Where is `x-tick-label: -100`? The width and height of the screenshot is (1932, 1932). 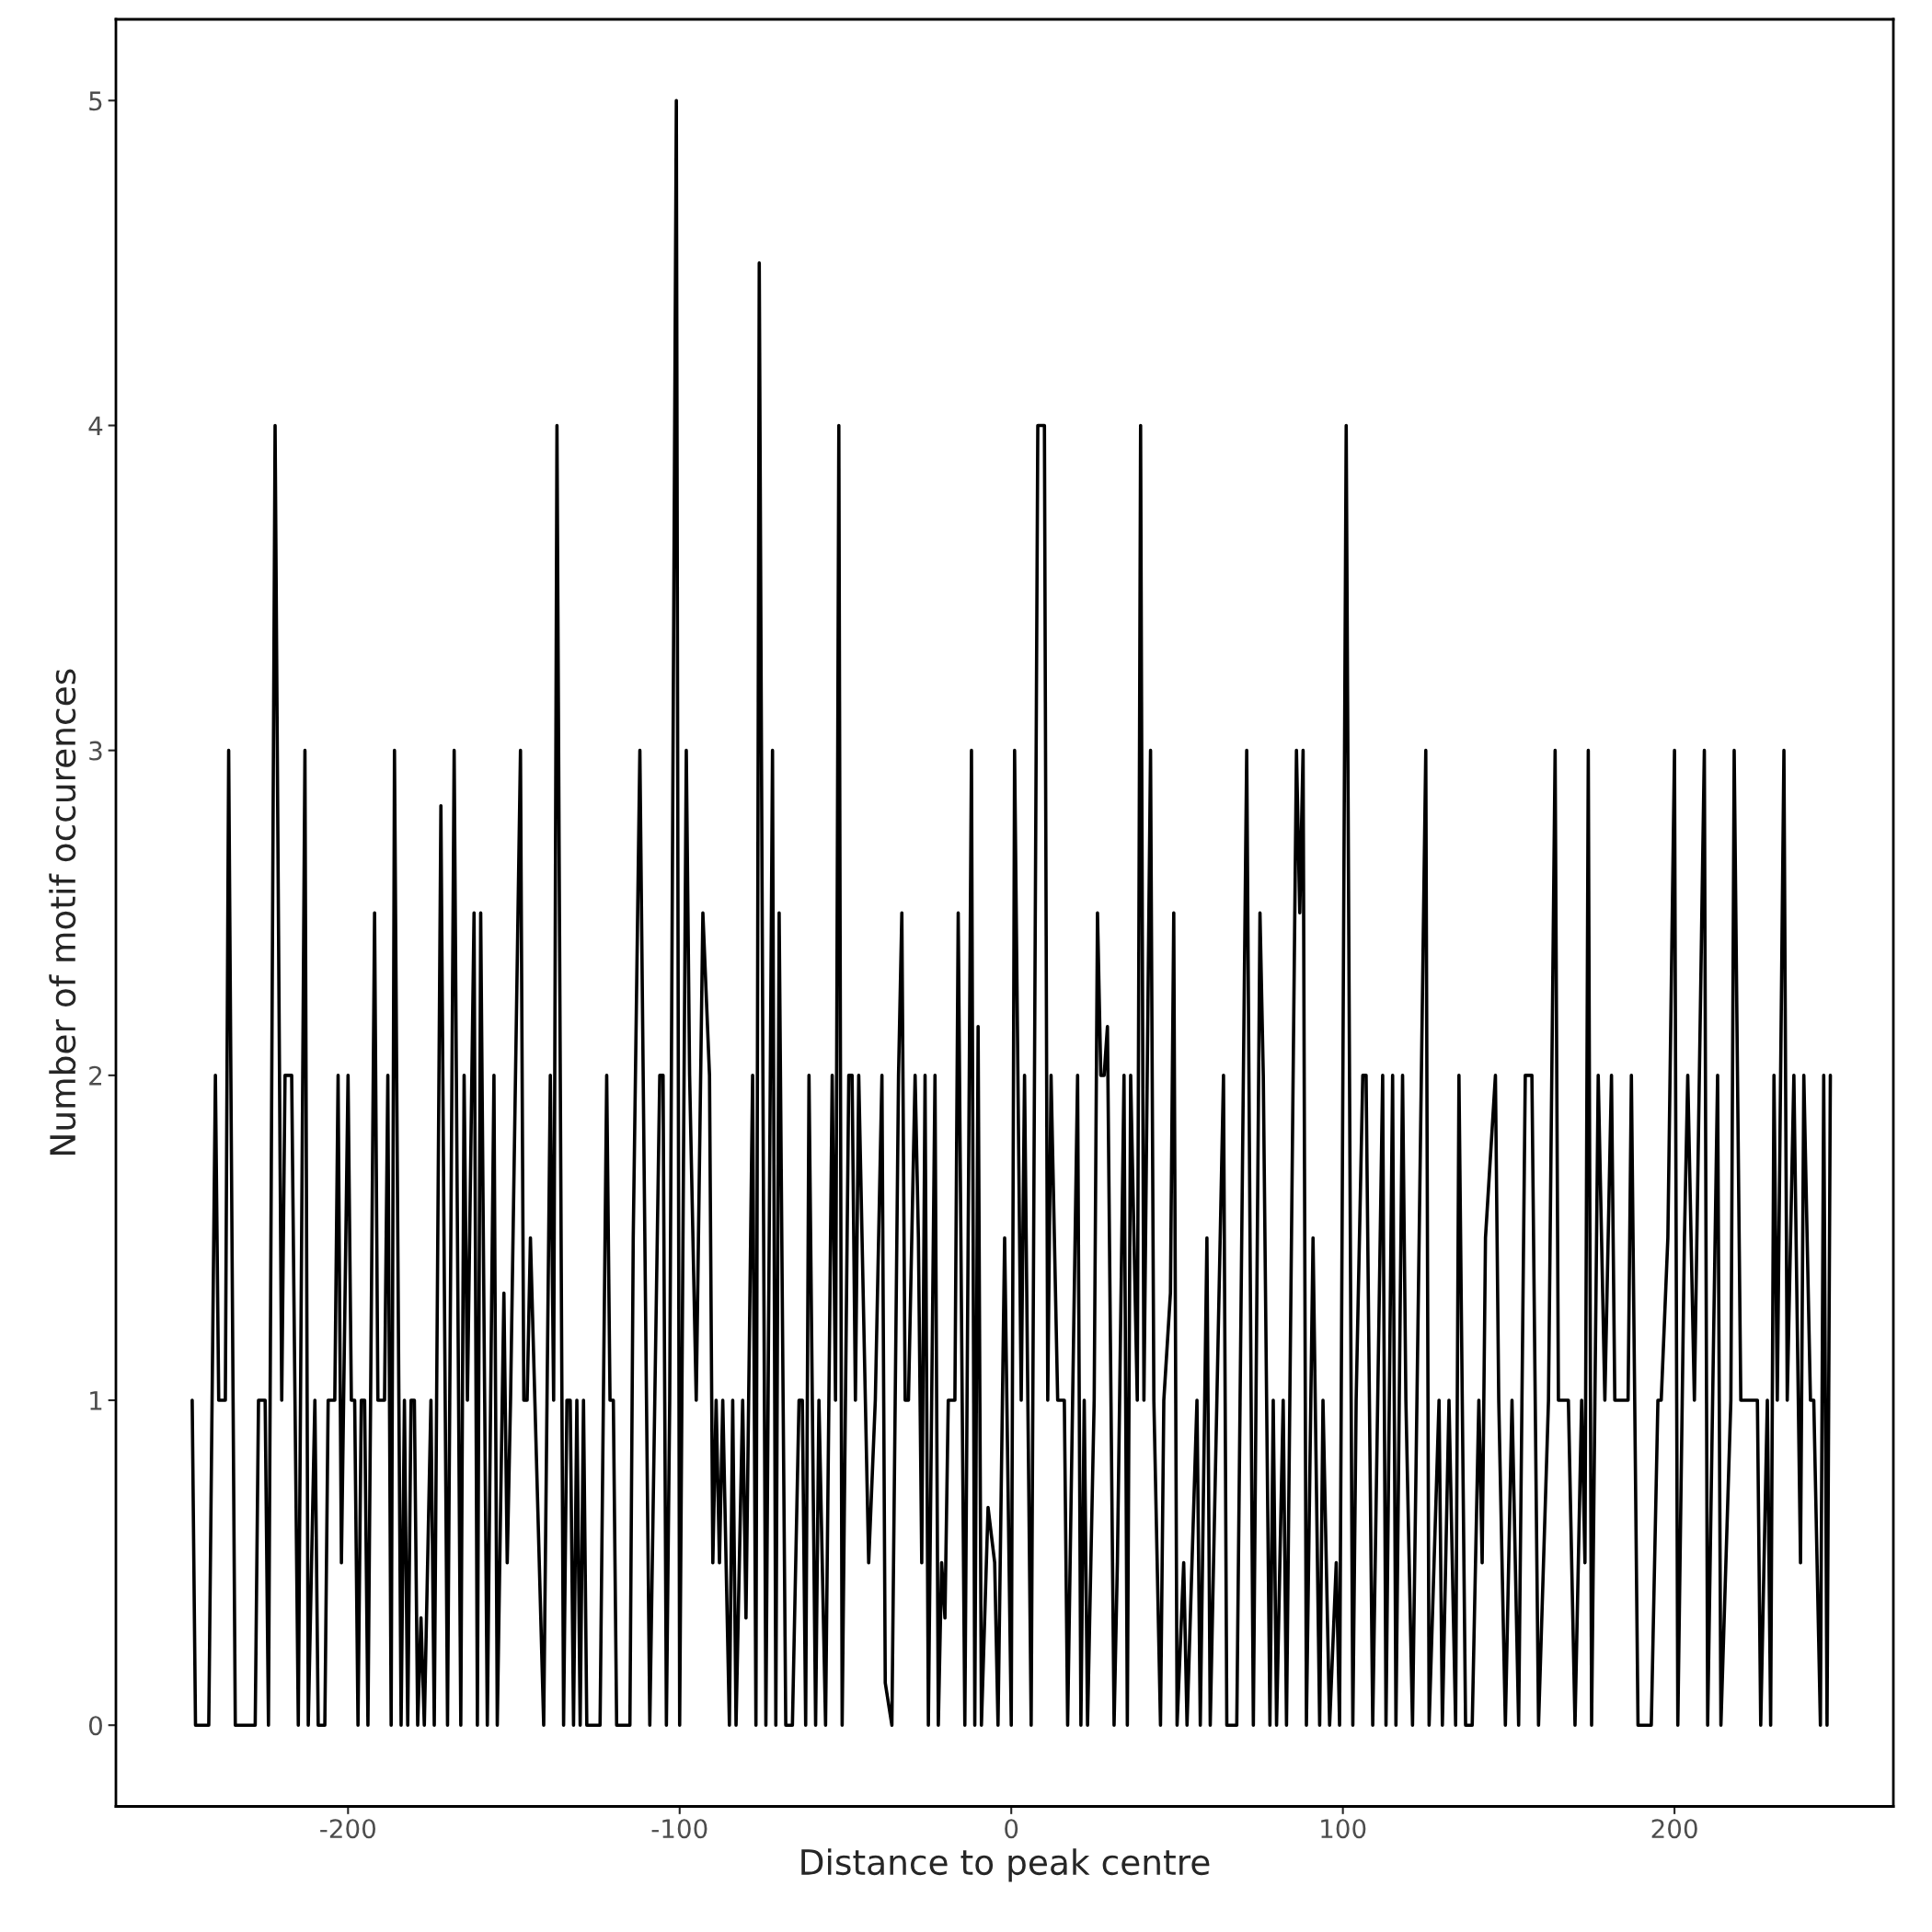 x-tick-label: -100 is located at coordinates (679, 1829).